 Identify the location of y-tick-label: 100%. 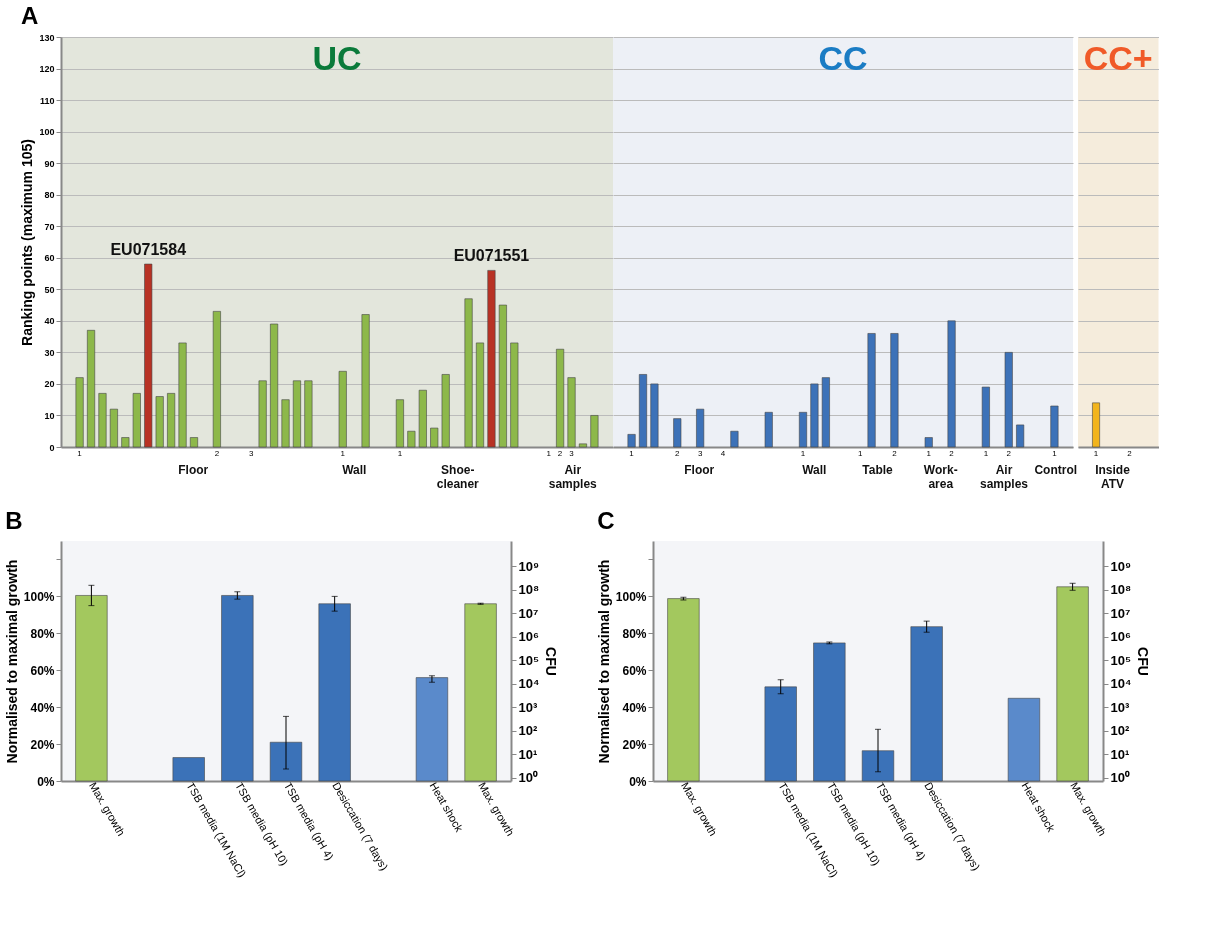
(39, 596).